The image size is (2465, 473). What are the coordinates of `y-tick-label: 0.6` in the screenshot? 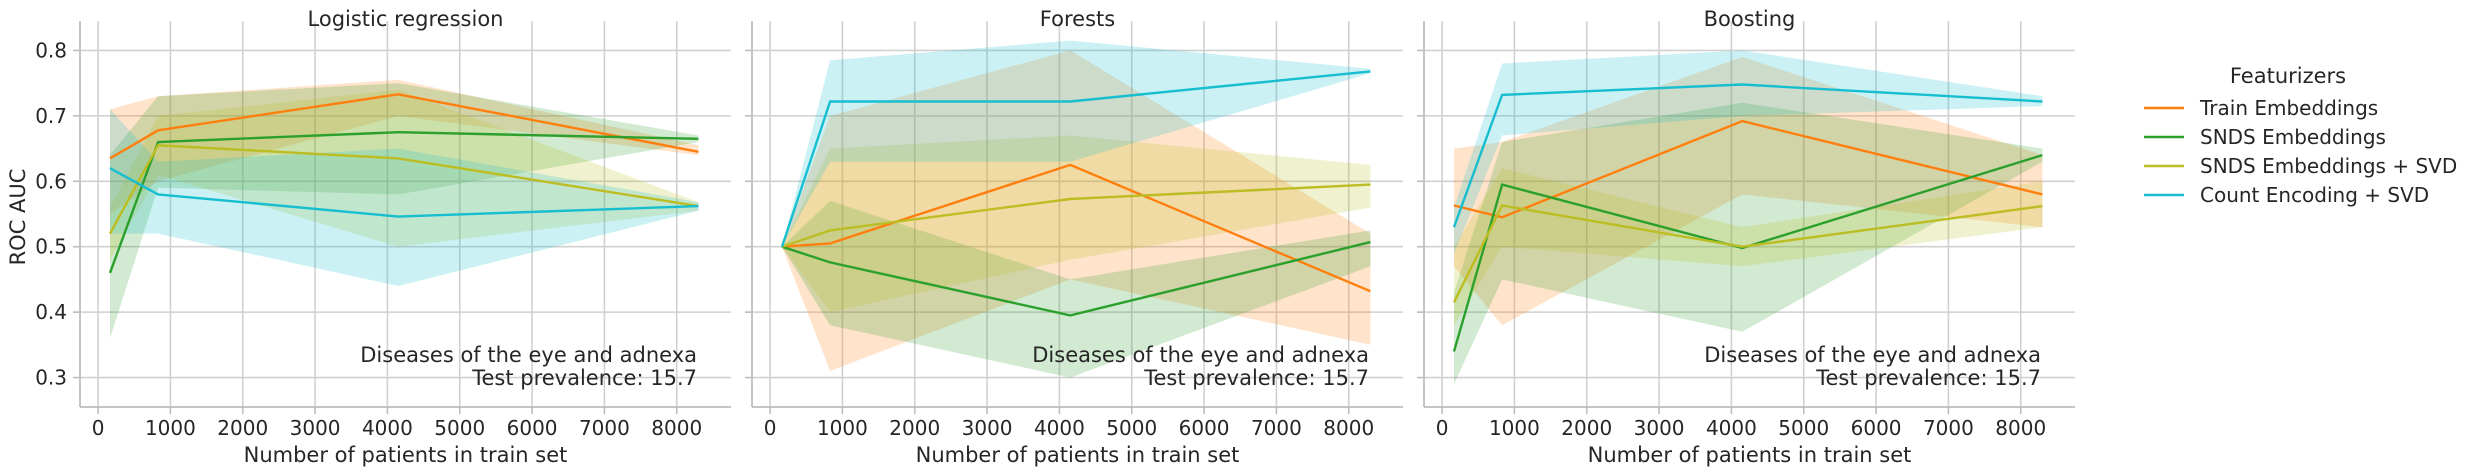 It's located at (51, 181).